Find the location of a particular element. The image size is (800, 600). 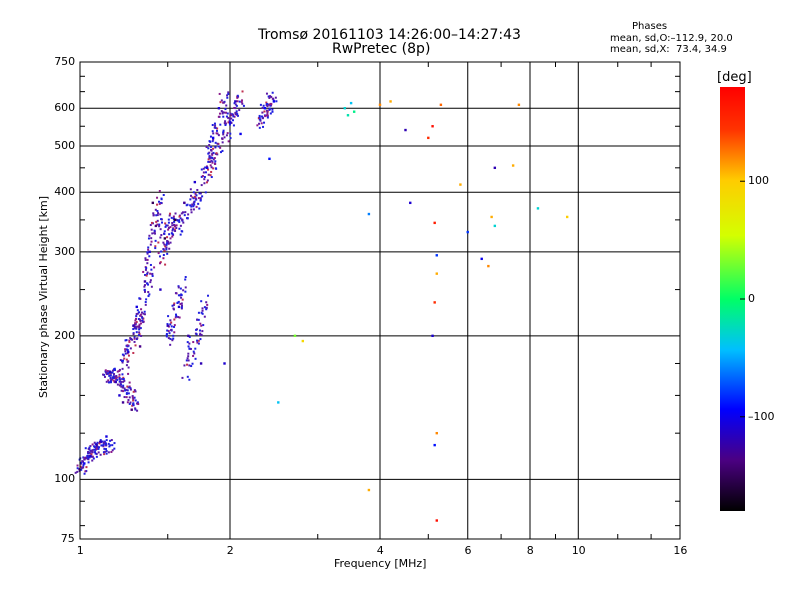

x-tick-label: 4 is located at coordinates (380, 550).